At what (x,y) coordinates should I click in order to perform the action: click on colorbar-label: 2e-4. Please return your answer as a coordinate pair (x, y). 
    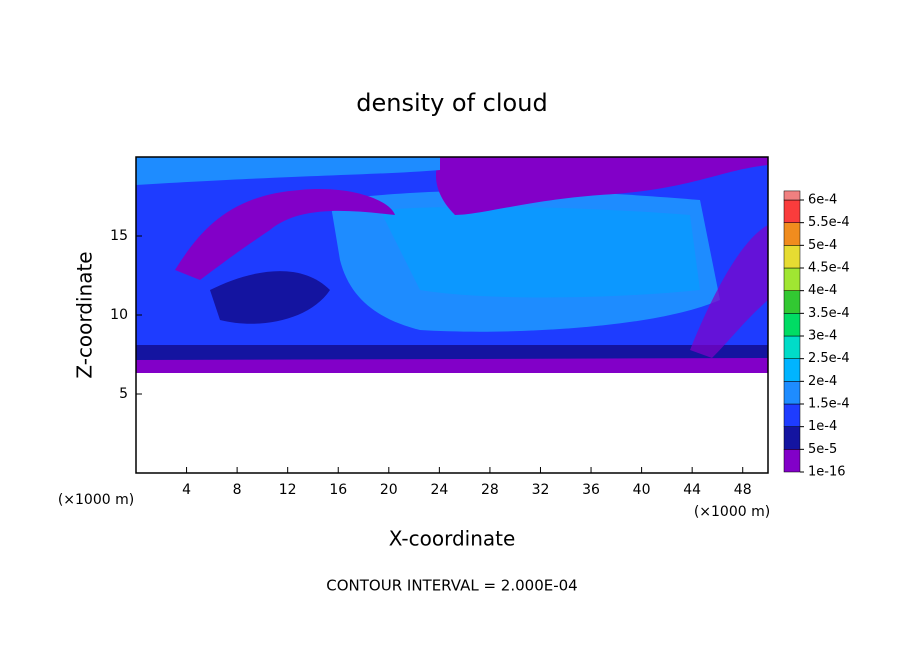
    Looking at the image, I should click on (822, 381).